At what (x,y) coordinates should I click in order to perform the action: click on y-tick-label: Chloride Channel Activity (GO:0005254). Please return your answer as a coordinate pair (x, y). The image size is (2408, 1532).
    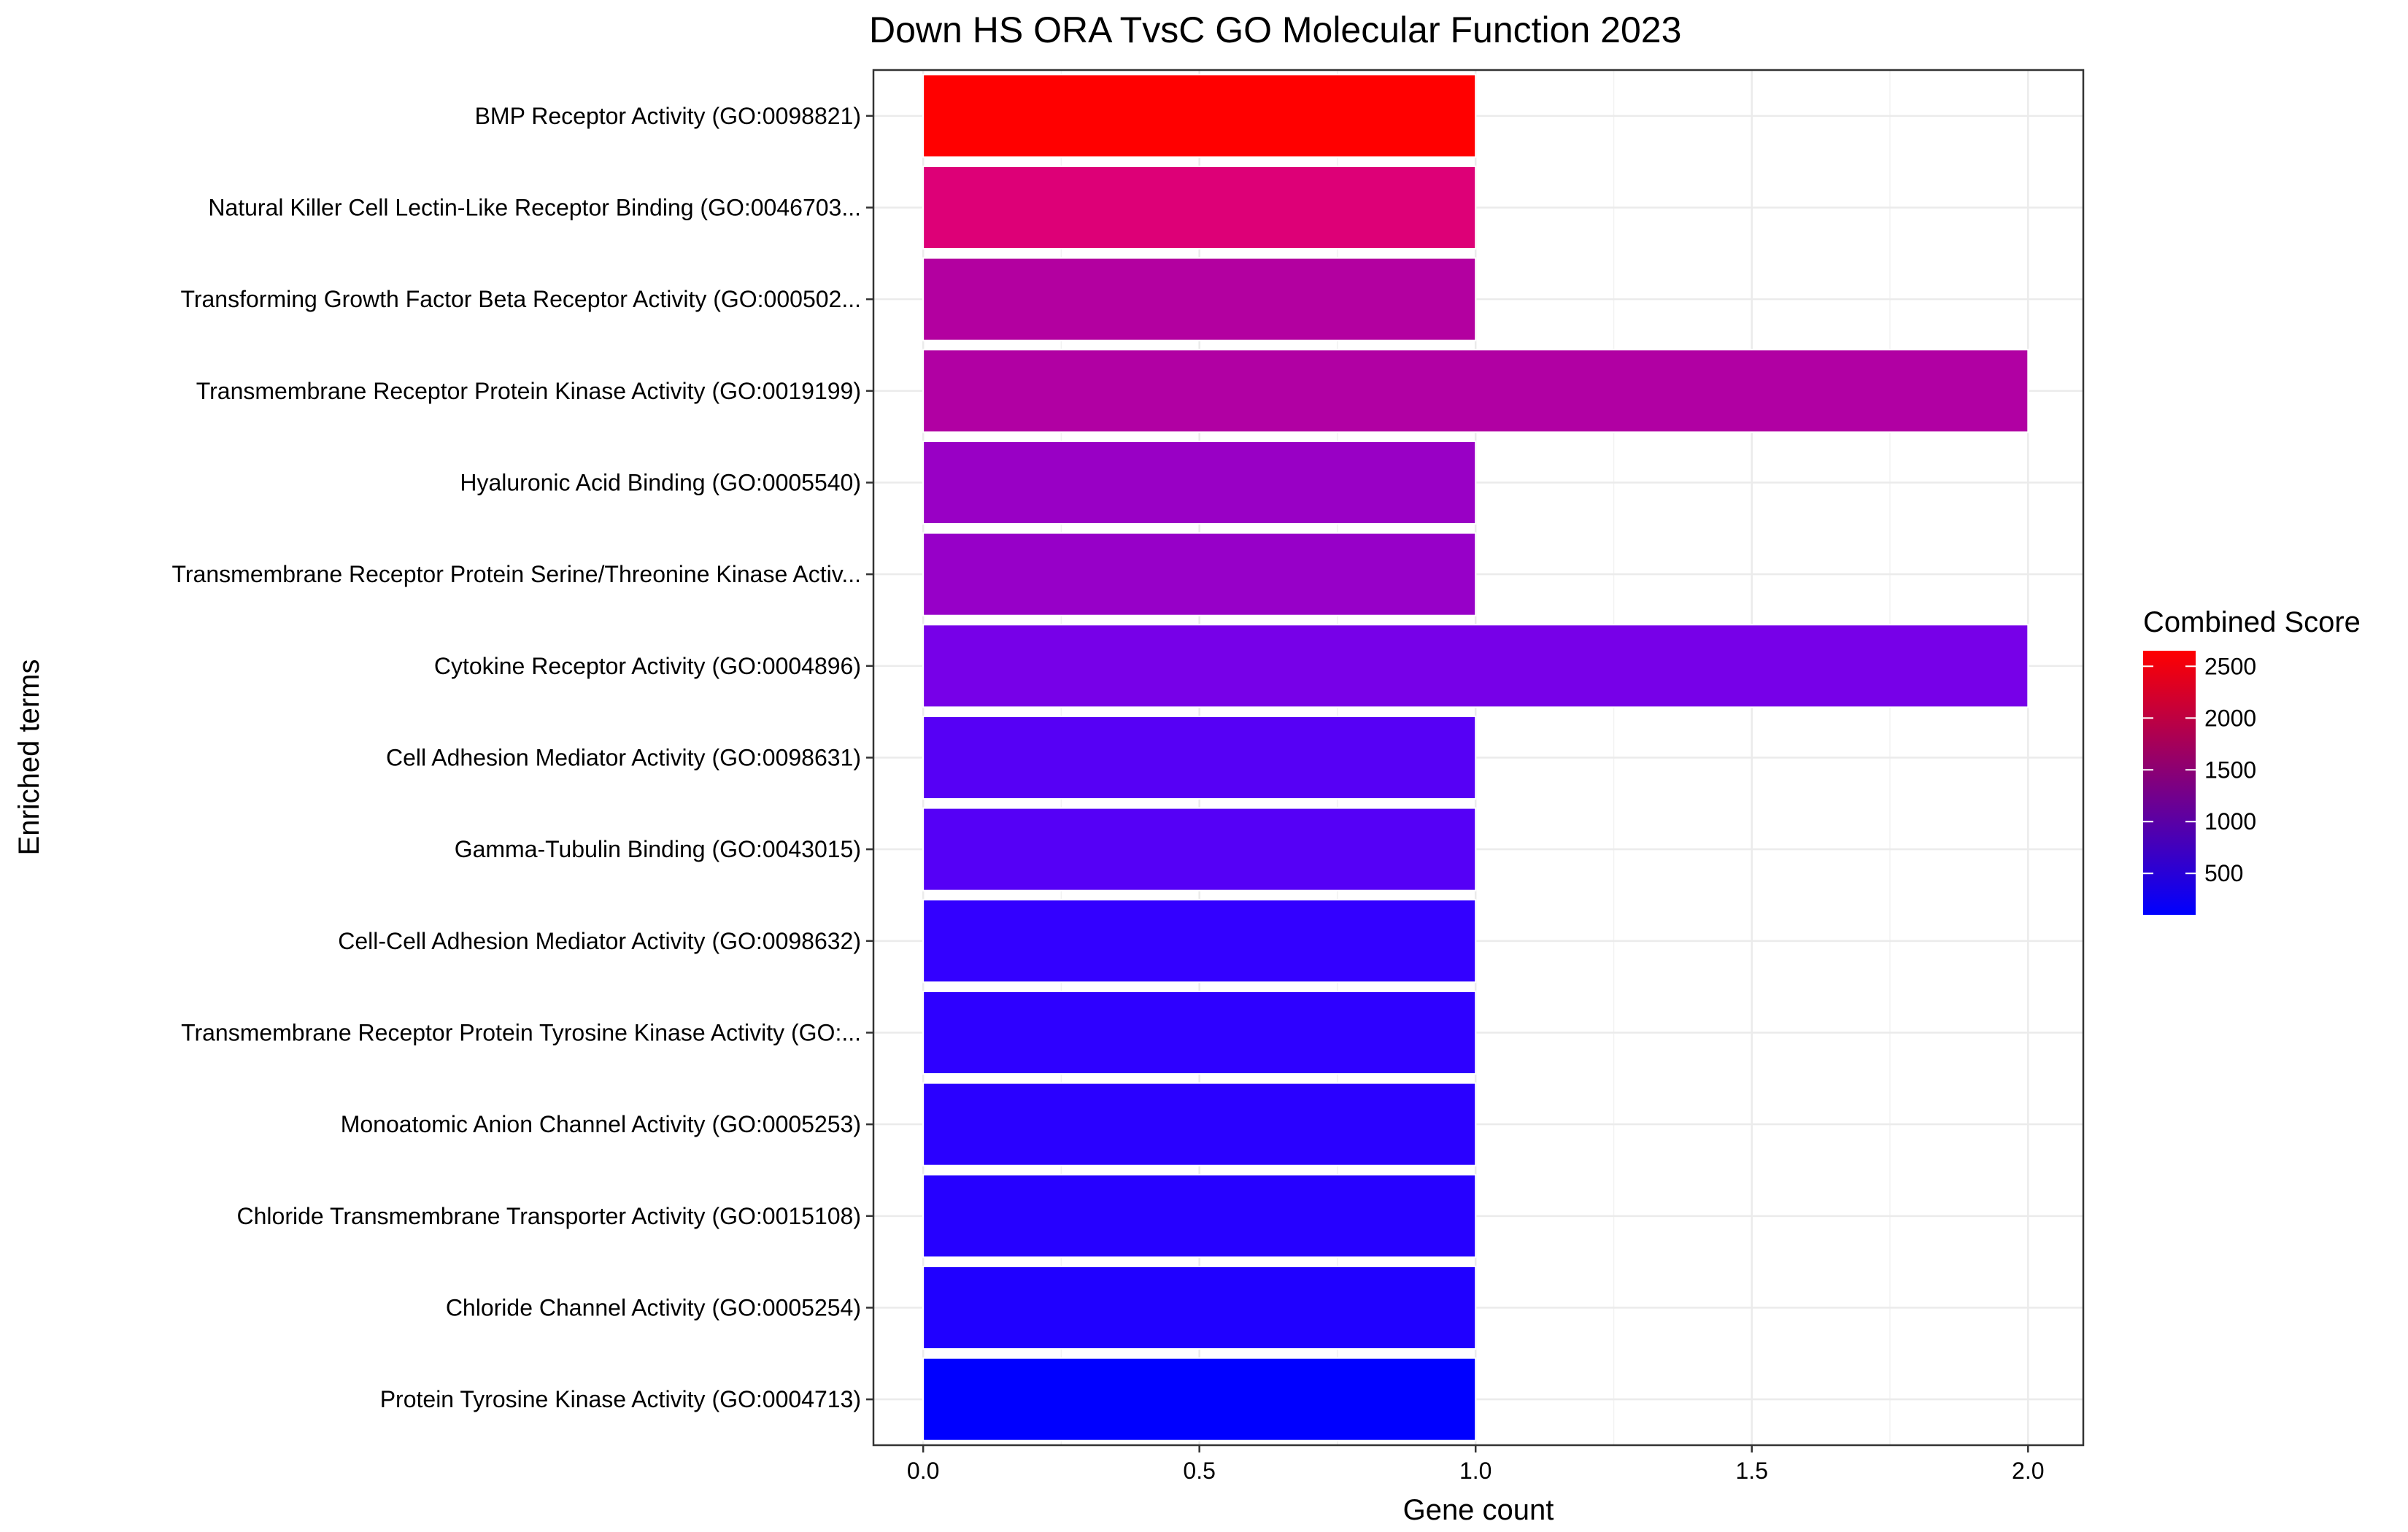
    Looking at the image, I should click on (653, 1308).